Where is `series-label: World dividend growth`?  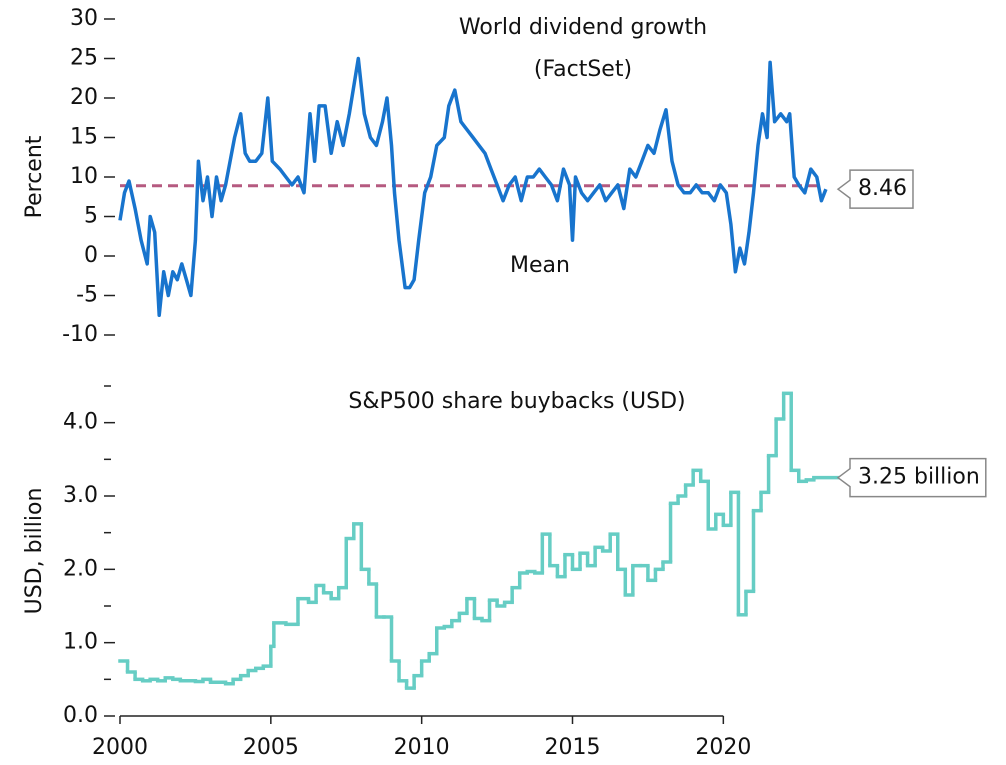 series-label: World dividend growth is located at coordinates (583, 27).